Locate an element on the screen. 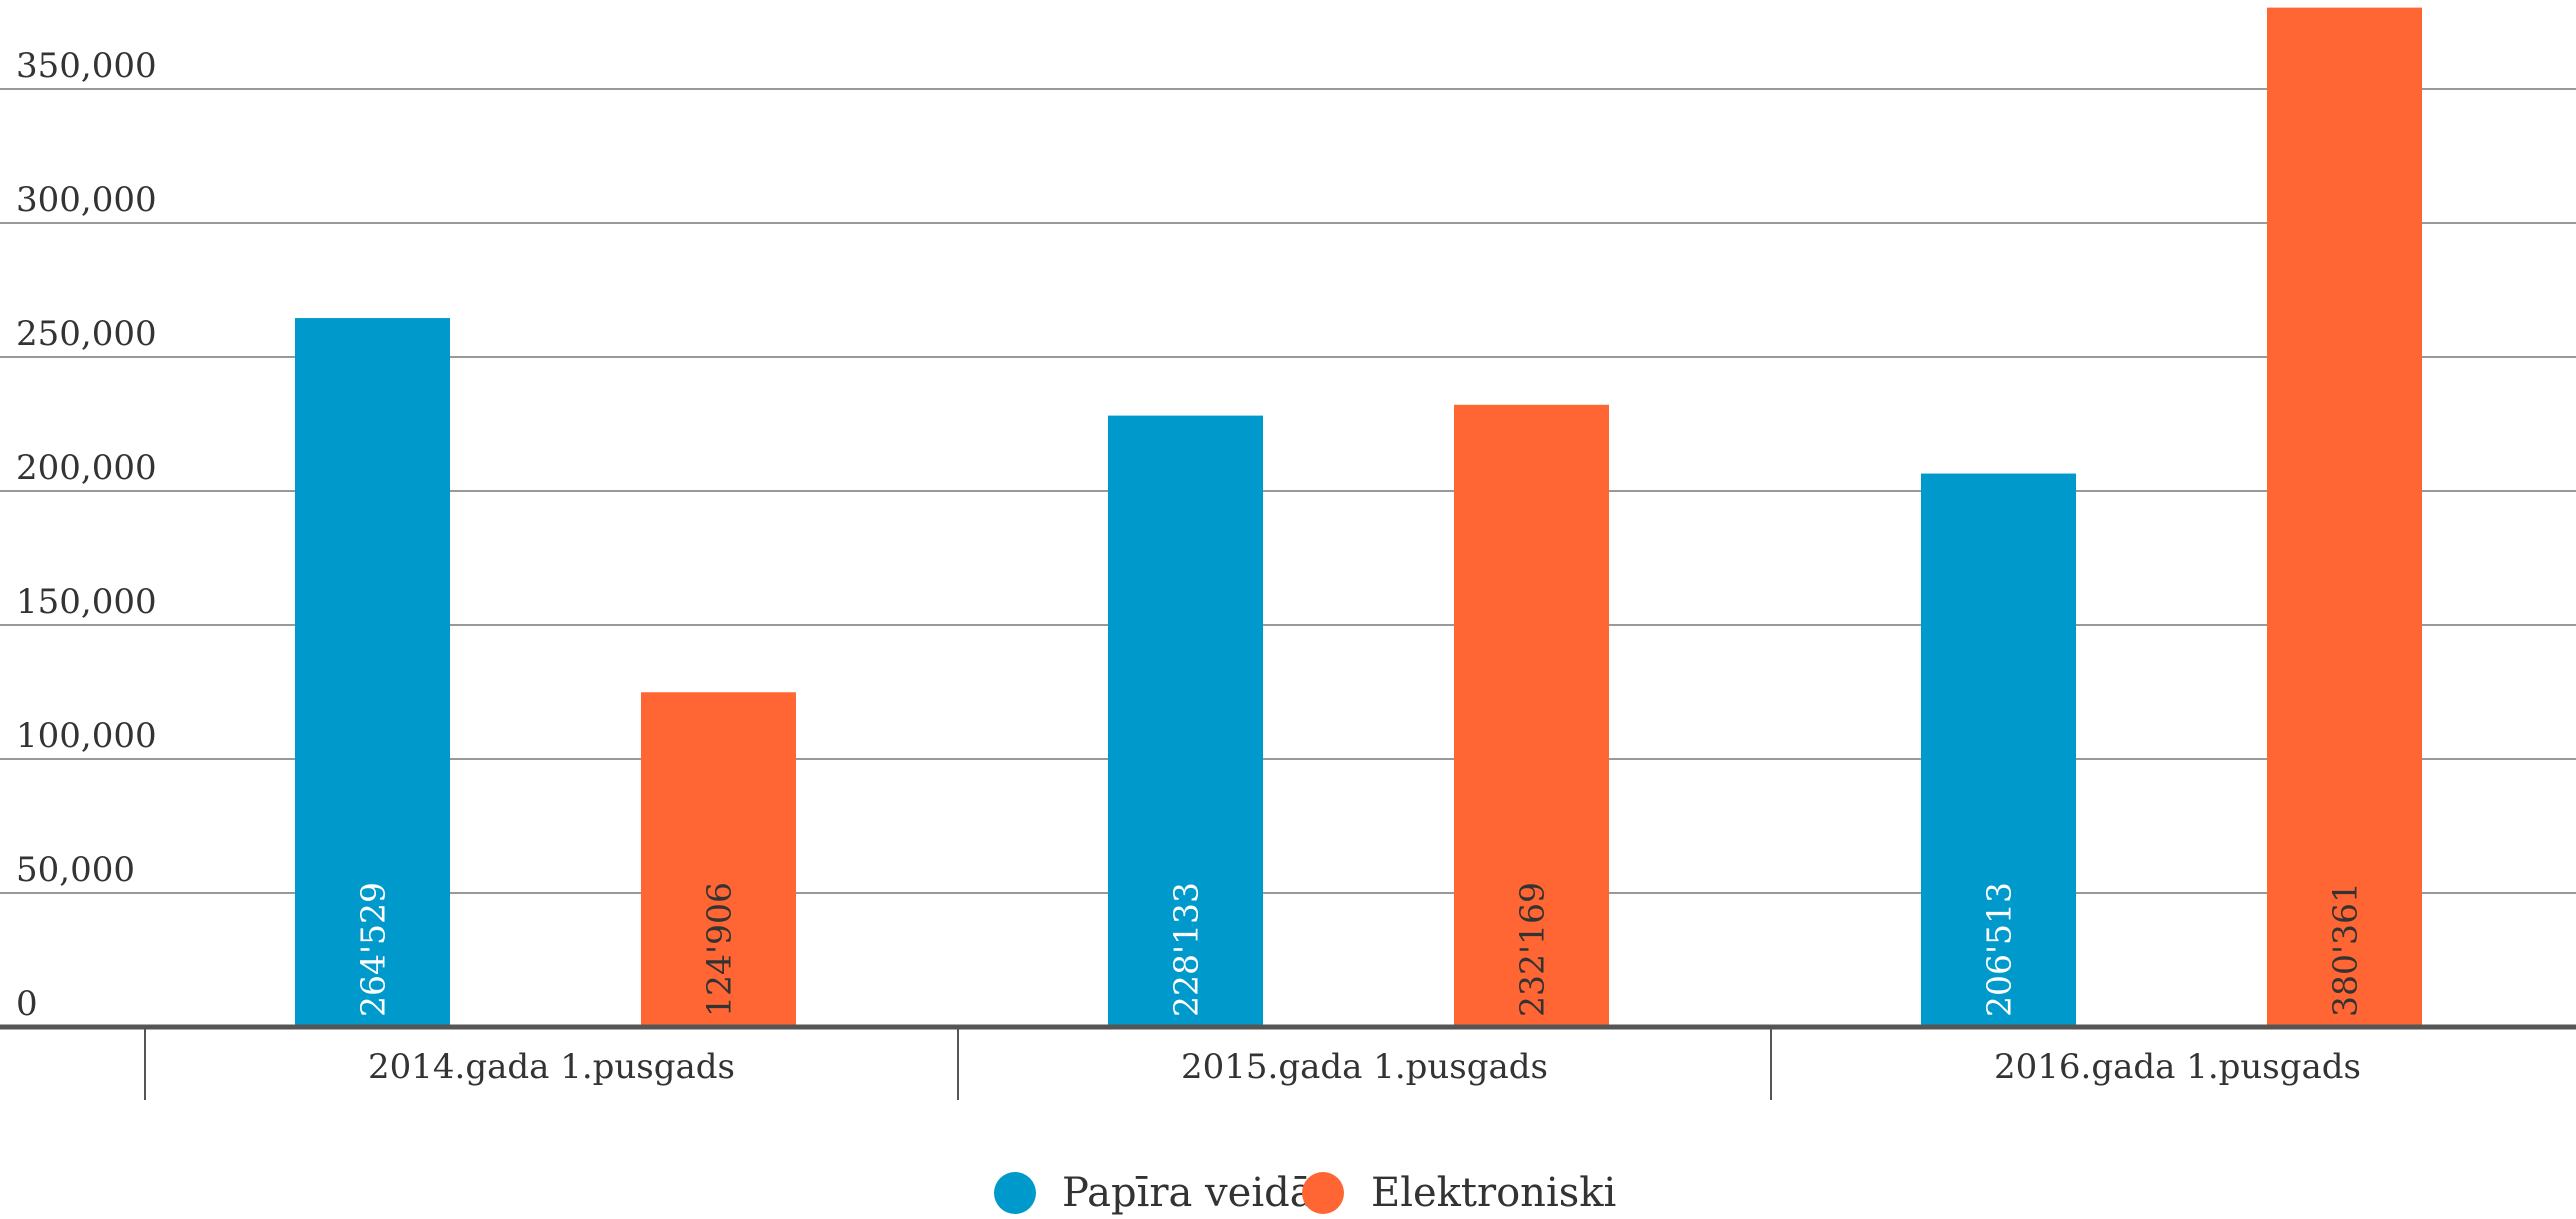  y-tick-label: 0 is located at coordinates (27, 1004).